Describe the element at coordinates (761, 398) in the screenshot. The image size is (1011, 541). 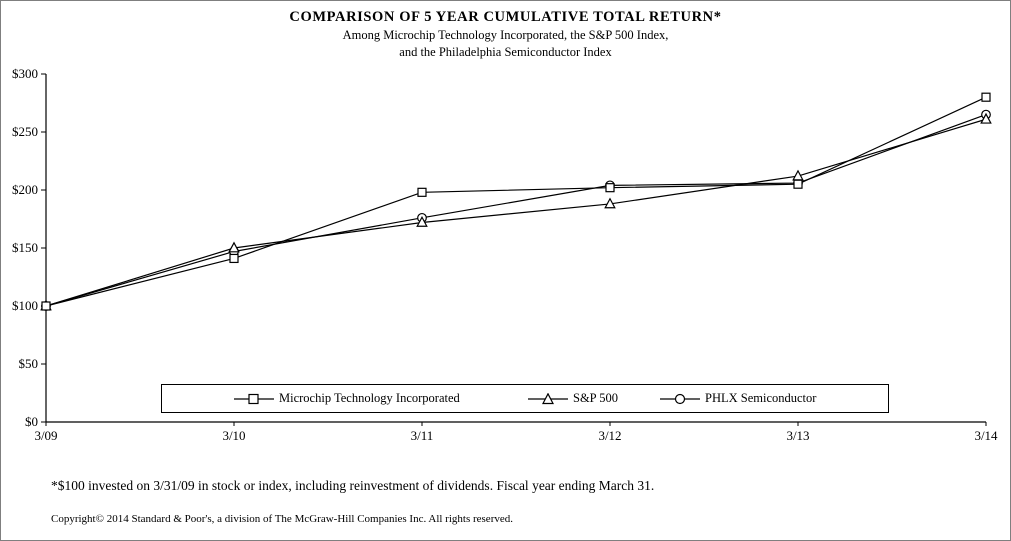
I see `legend-label-phlx: PHLX Semiconductor` at that location.